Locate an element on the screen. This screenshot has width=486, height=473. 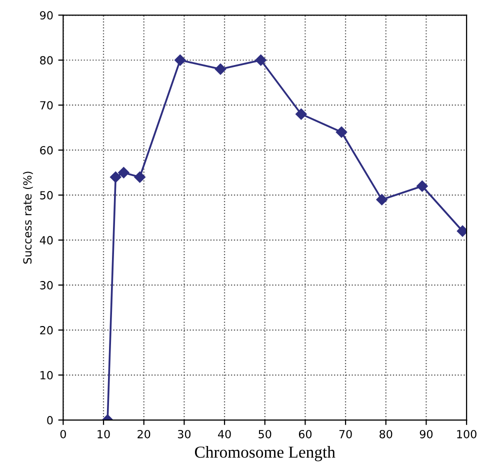
y-tick-label: 30 is located at coordinates (46, 285).